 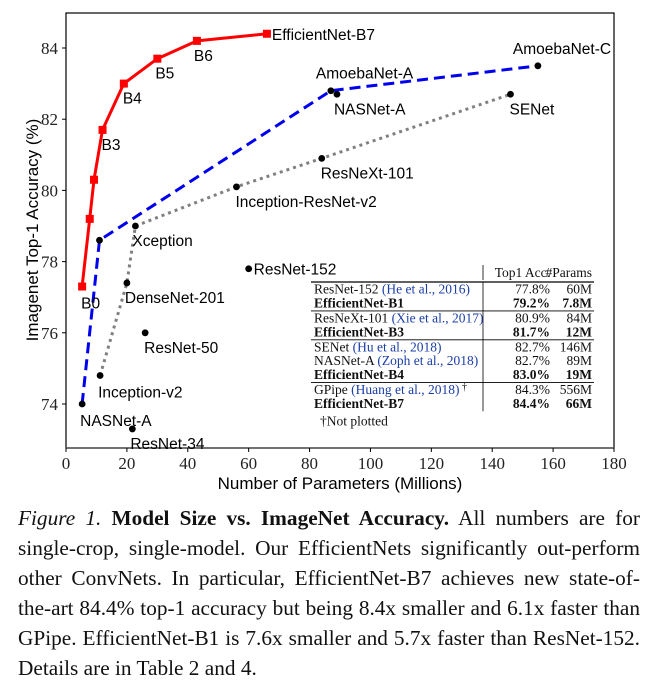 What do you see at coordinates (562, 49) in the screenshot?
I see `point-label: AmoebaNet-C` at bounding box center [562, 49].